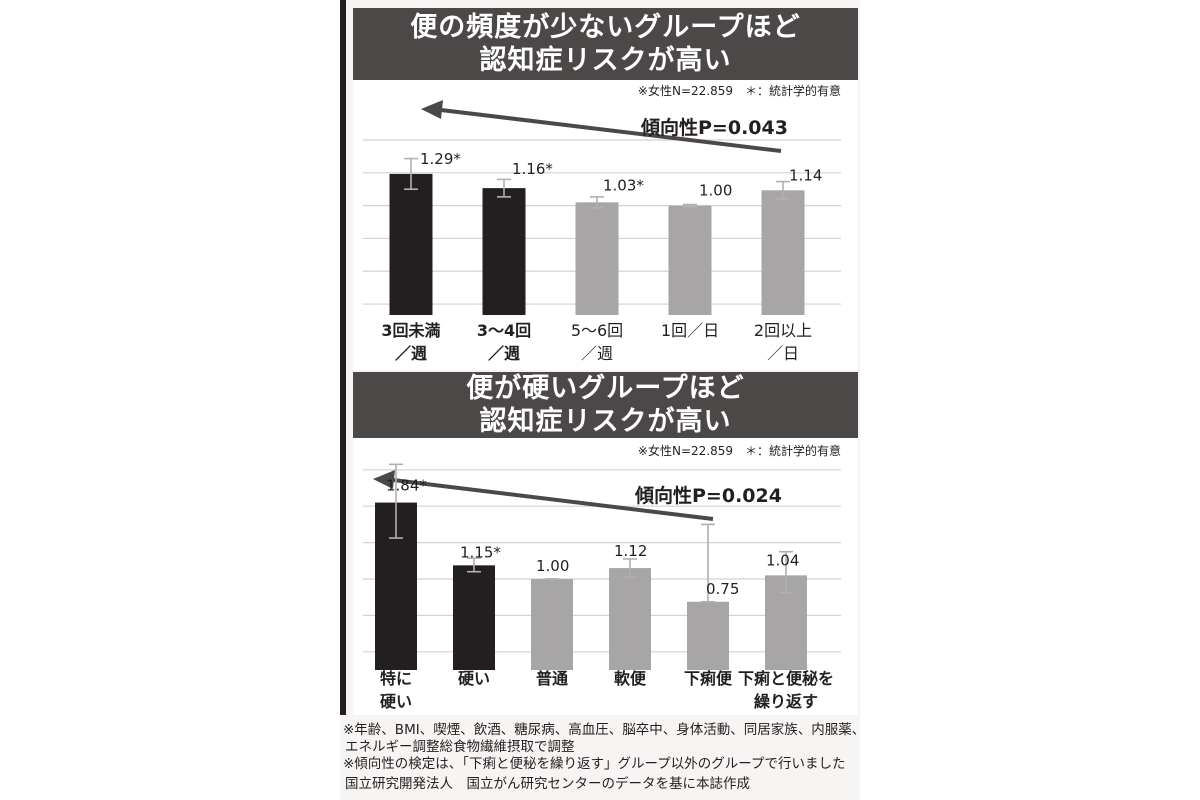 The height and width of the screenshot is (800, 1200). I want to click on category-label: 1回／日, so click(690, 330).